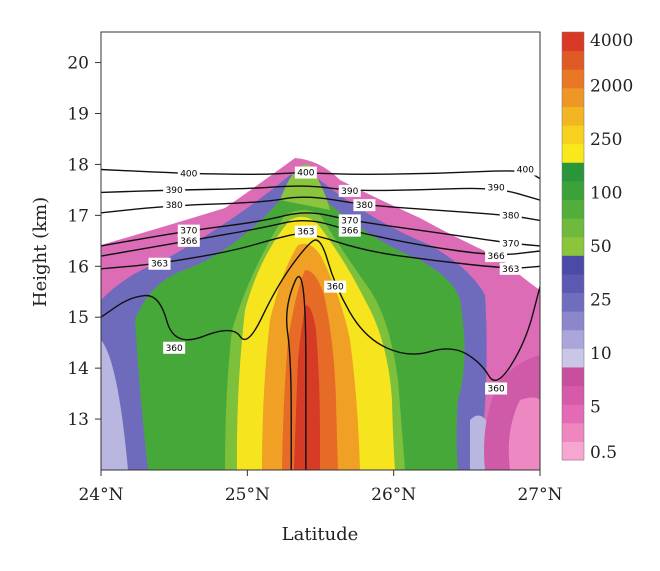 The image size is (660, 571). What do you see at coordinates (601, 354) in the screenshot?
I see `colorbar-label: 10` at bounding box center [601, 354].